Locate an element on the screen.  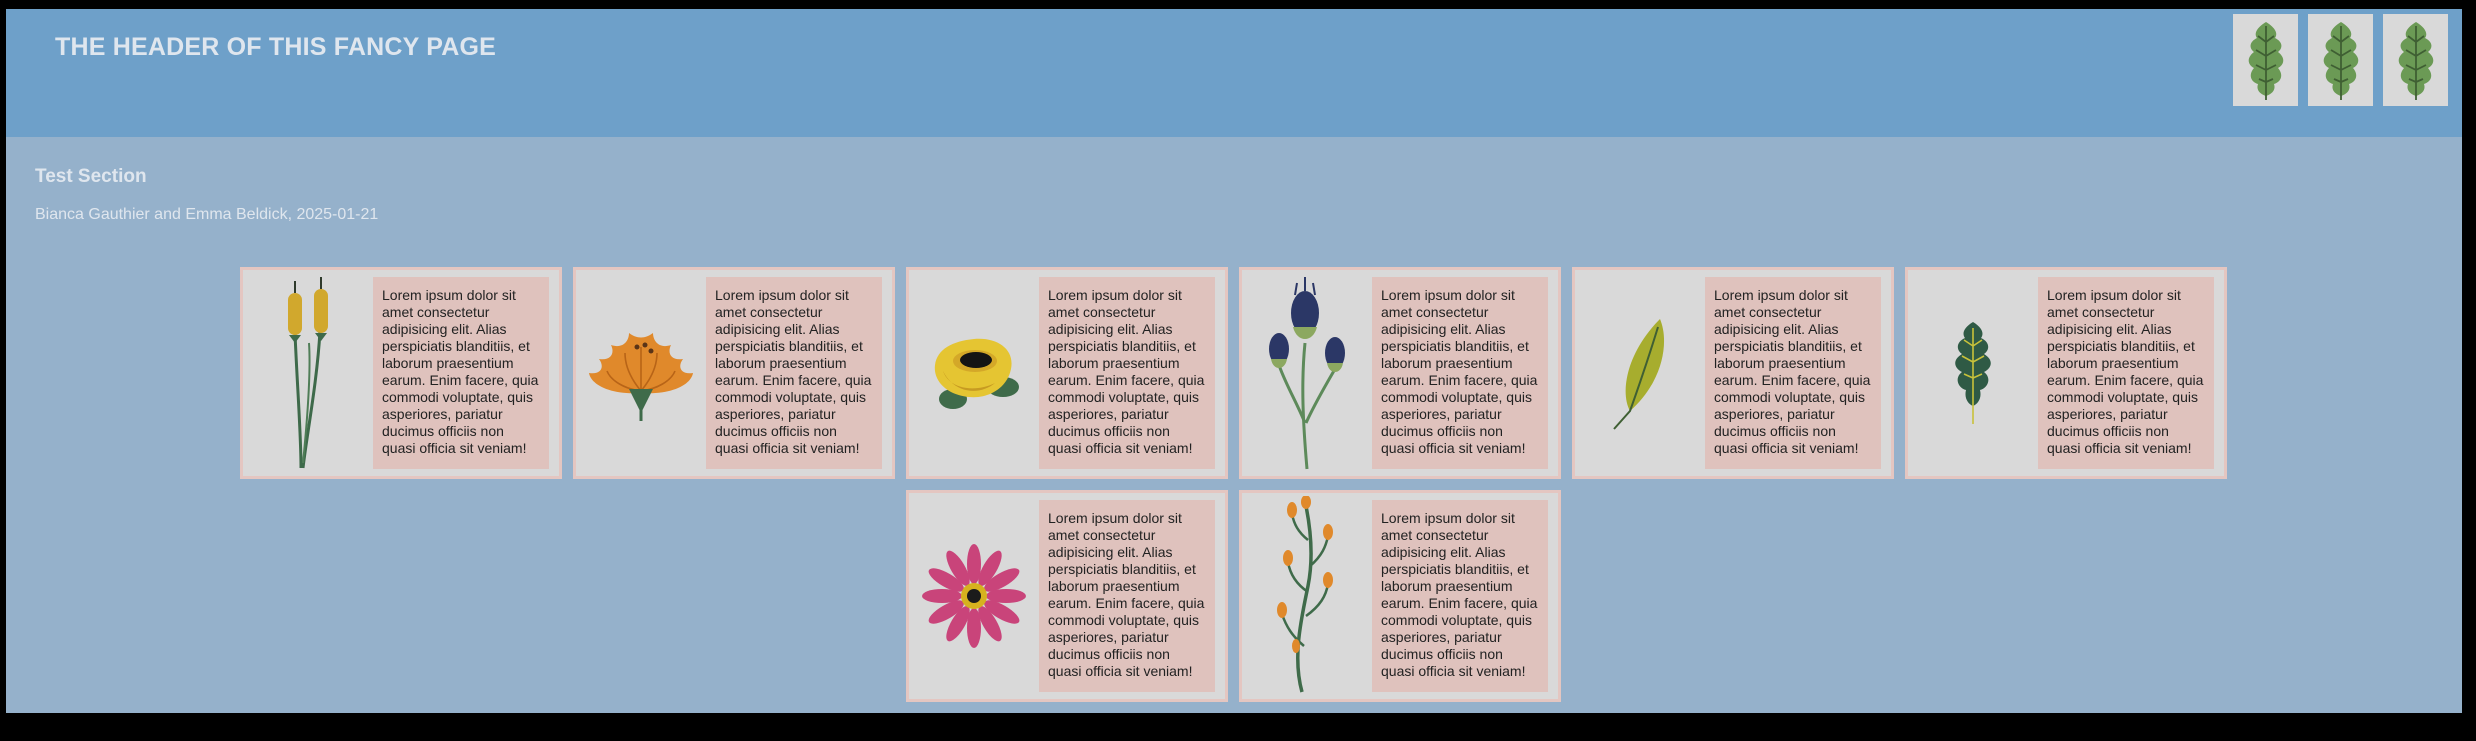
cattail-icon is located at coordinates (308, 373).